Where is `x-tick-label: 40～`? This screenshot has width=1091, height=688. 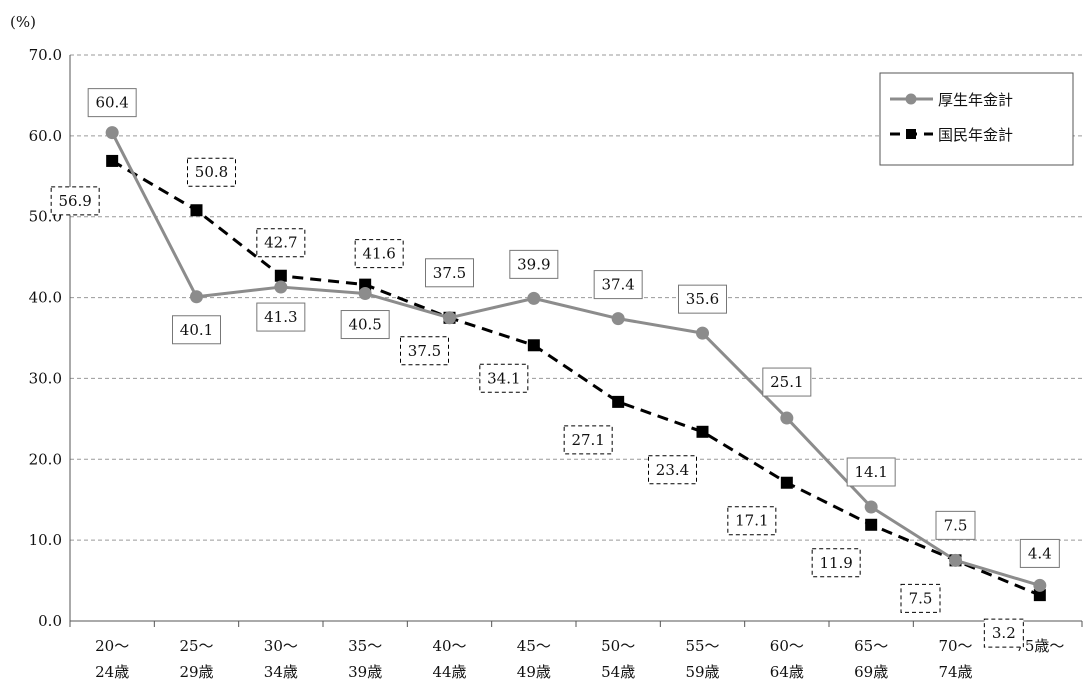
x-tick-label: 40～ is located at coordinates (449, 646).